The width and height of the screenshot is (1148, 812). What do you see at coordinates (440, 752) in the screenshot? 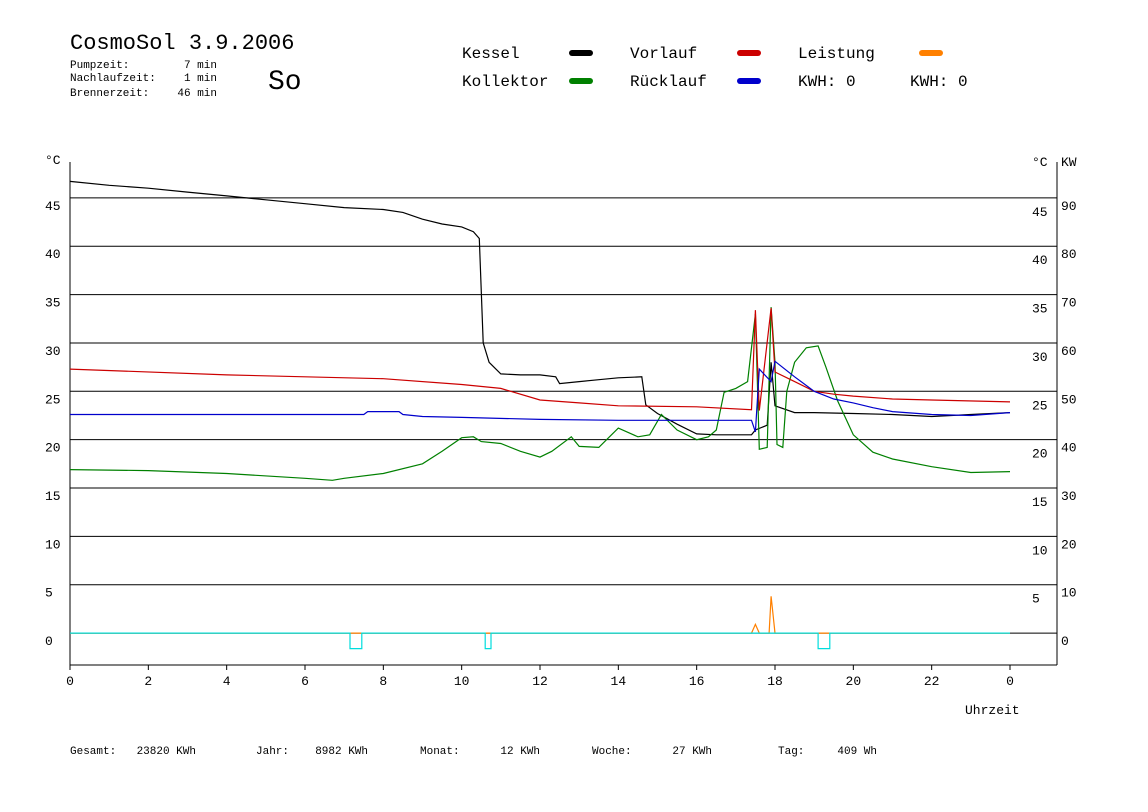
I see `footer-label: Monat:` at bounding box center [440, 752].